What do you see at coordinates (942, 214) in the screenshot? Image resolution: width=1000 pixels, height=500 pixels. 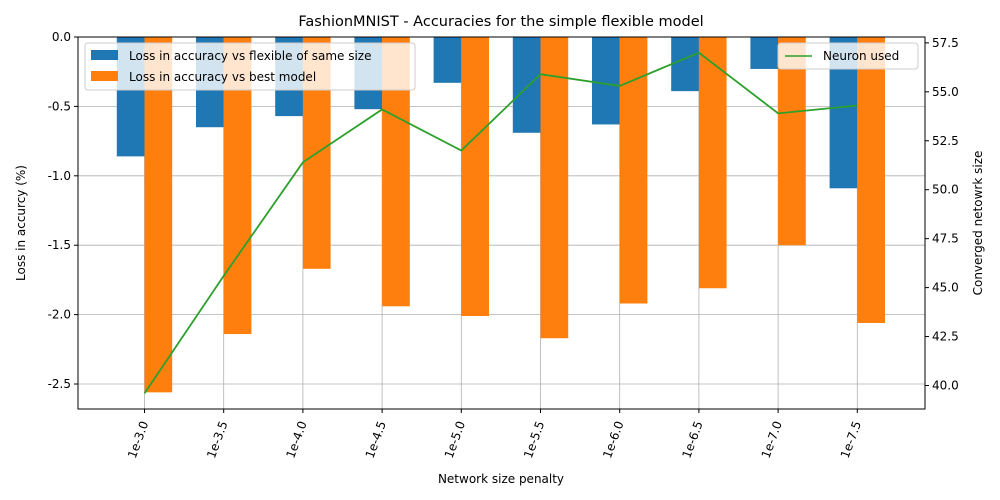 I see `y-axis-right: 40.0 42.5 45.0 47.5 50.0 52.5 55.0 57.5` at bounding box center [942, 214].